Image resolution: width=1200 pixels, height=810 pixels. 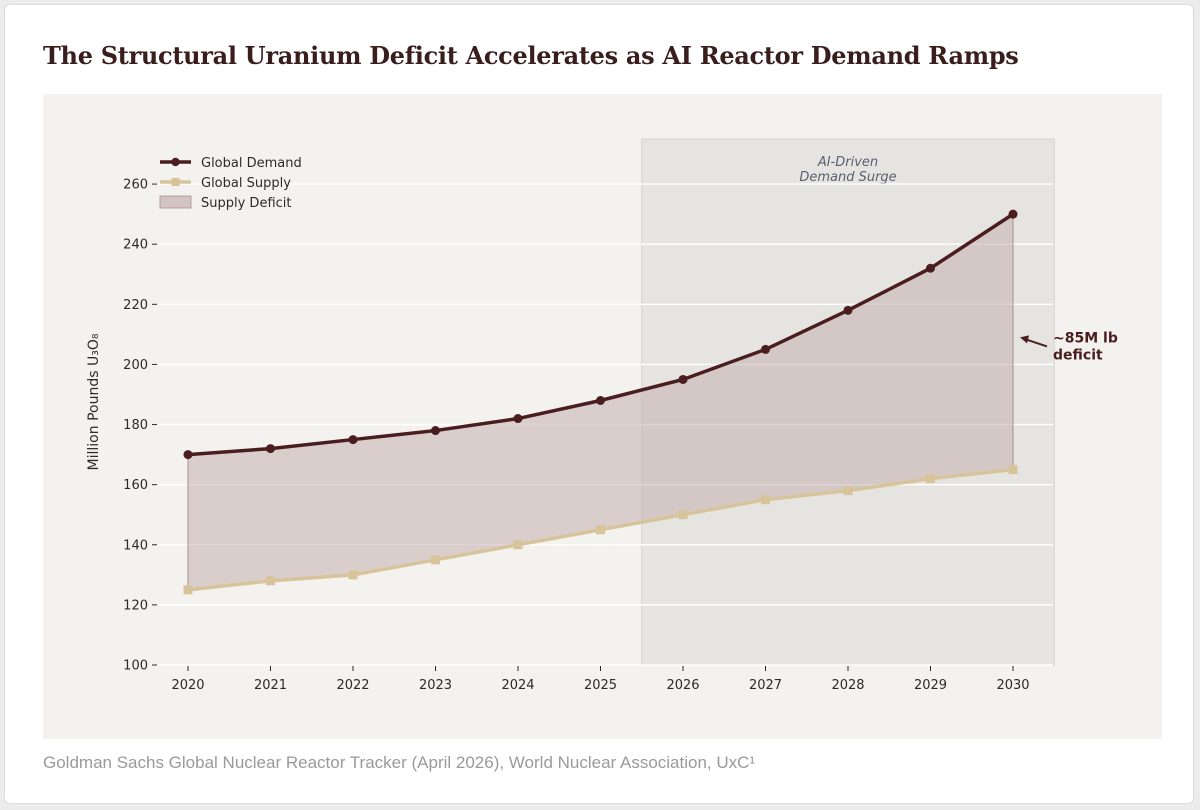 What do you see at coordinates (135, 605) in the screenshot?
I see `y-tick-label: 120` at bounding box center [135, 605].